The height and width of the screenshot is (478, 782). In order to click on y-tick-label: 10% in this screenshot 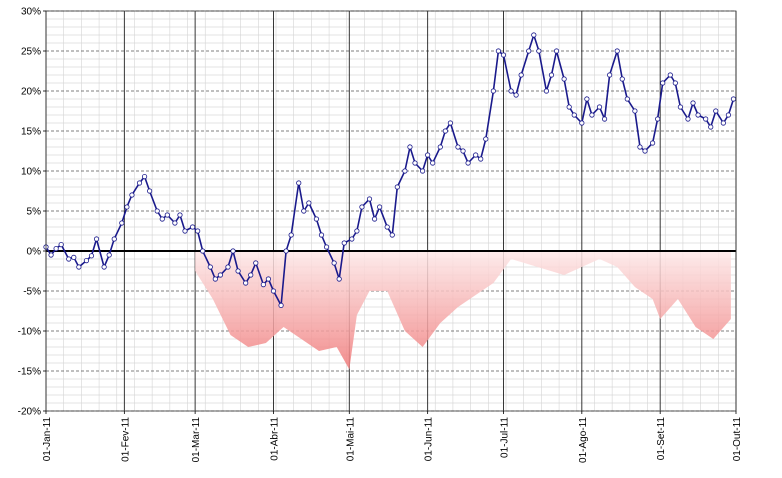, I will do `click(31, 172)`.